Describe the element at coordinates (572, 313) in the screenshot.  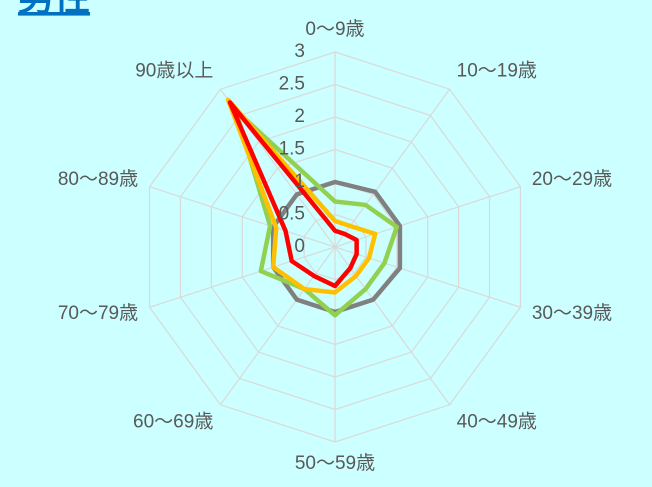
I see `category-label: 30〜39歳` at that location.